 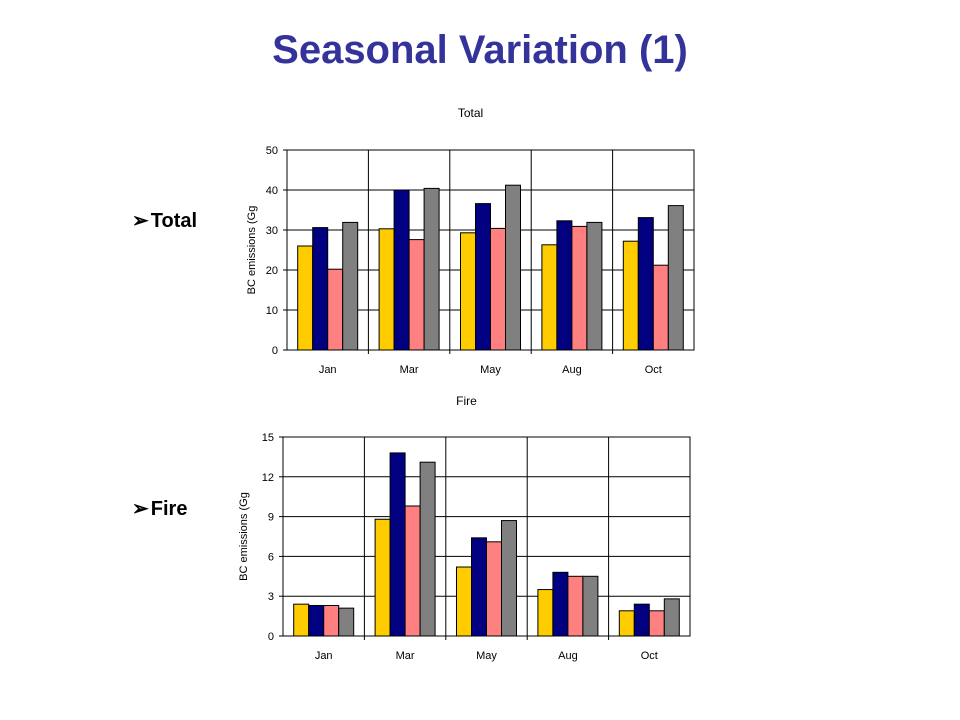 I want to click on chart1-x-tick-label: Oct, so click(x=653, y=370).